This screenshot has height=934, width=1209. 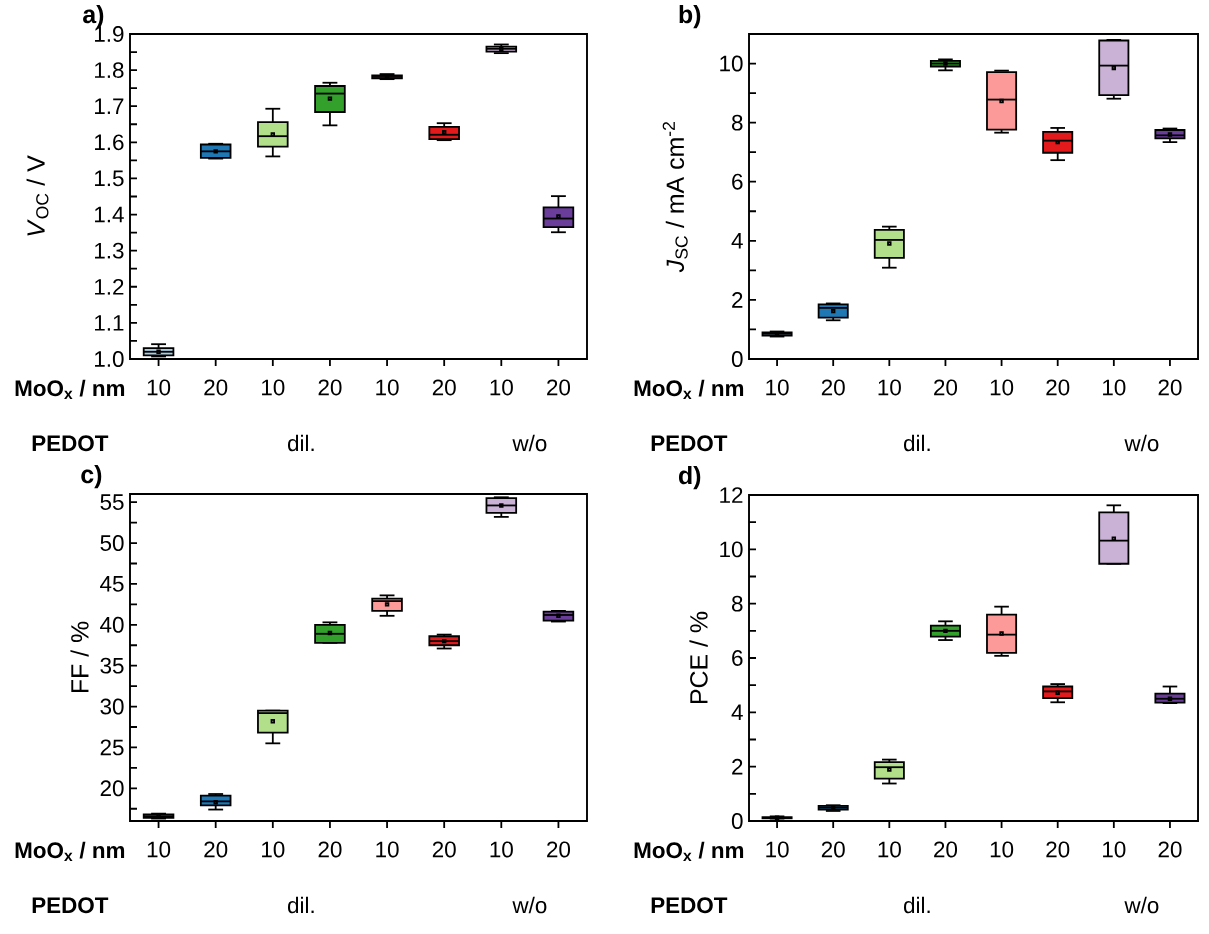 What do you see at coordinates (91, 476) in the screenshot?
I see `chart-title: c)` at bounding box center [91, 476].